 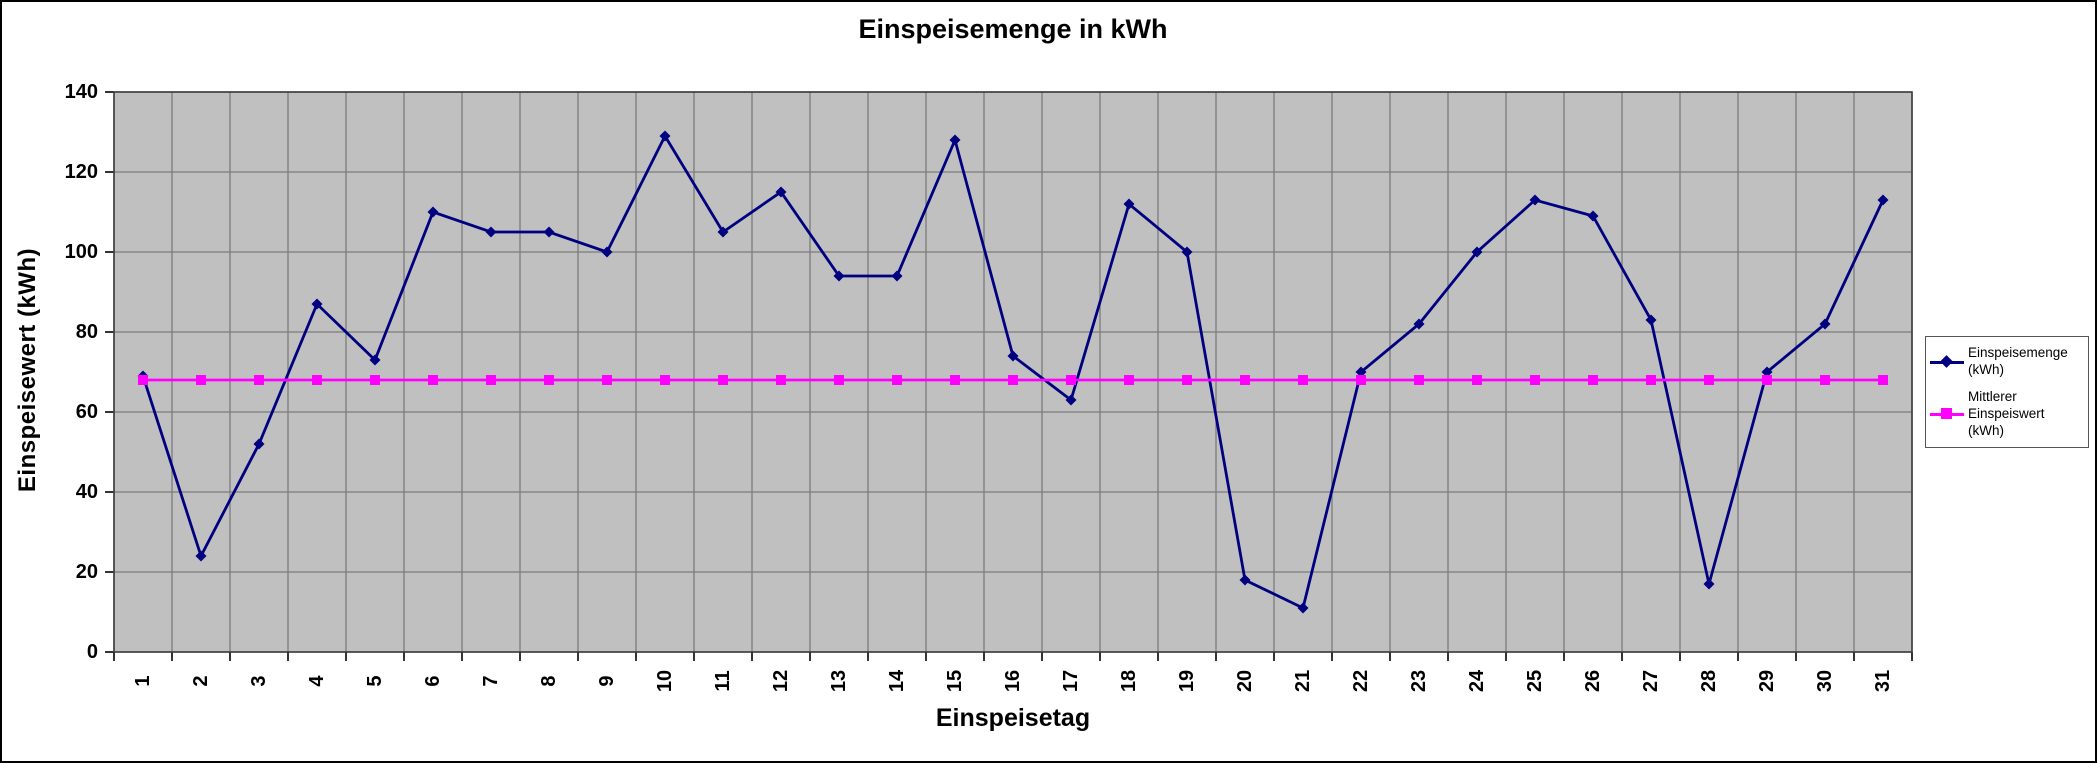 I want to click on legend-label: Einspeisemenge (kWh), so click(x=2018, y=361).